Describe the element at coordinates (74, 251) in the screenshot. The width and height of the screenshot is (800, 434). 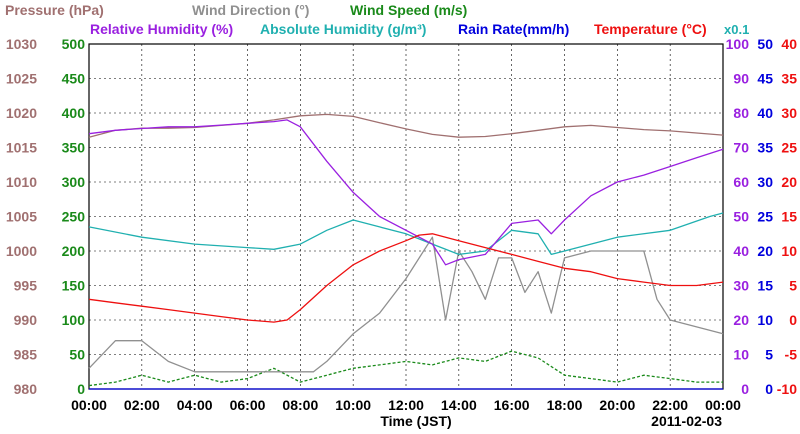
I see `wind-axis-tick-label: 200` at that location.